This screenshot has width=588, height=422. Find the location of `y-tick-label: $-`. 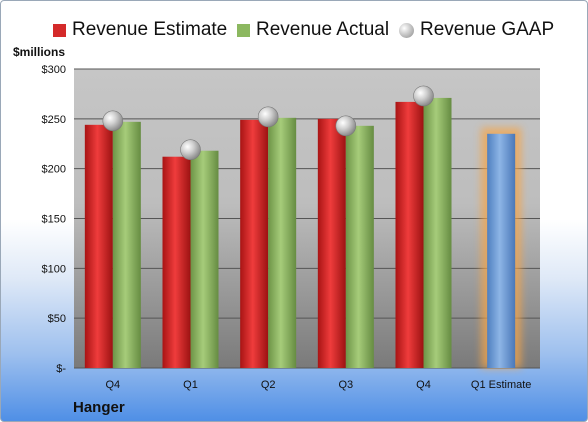

y-tick-label: $- is located at coordinates (61, 369).